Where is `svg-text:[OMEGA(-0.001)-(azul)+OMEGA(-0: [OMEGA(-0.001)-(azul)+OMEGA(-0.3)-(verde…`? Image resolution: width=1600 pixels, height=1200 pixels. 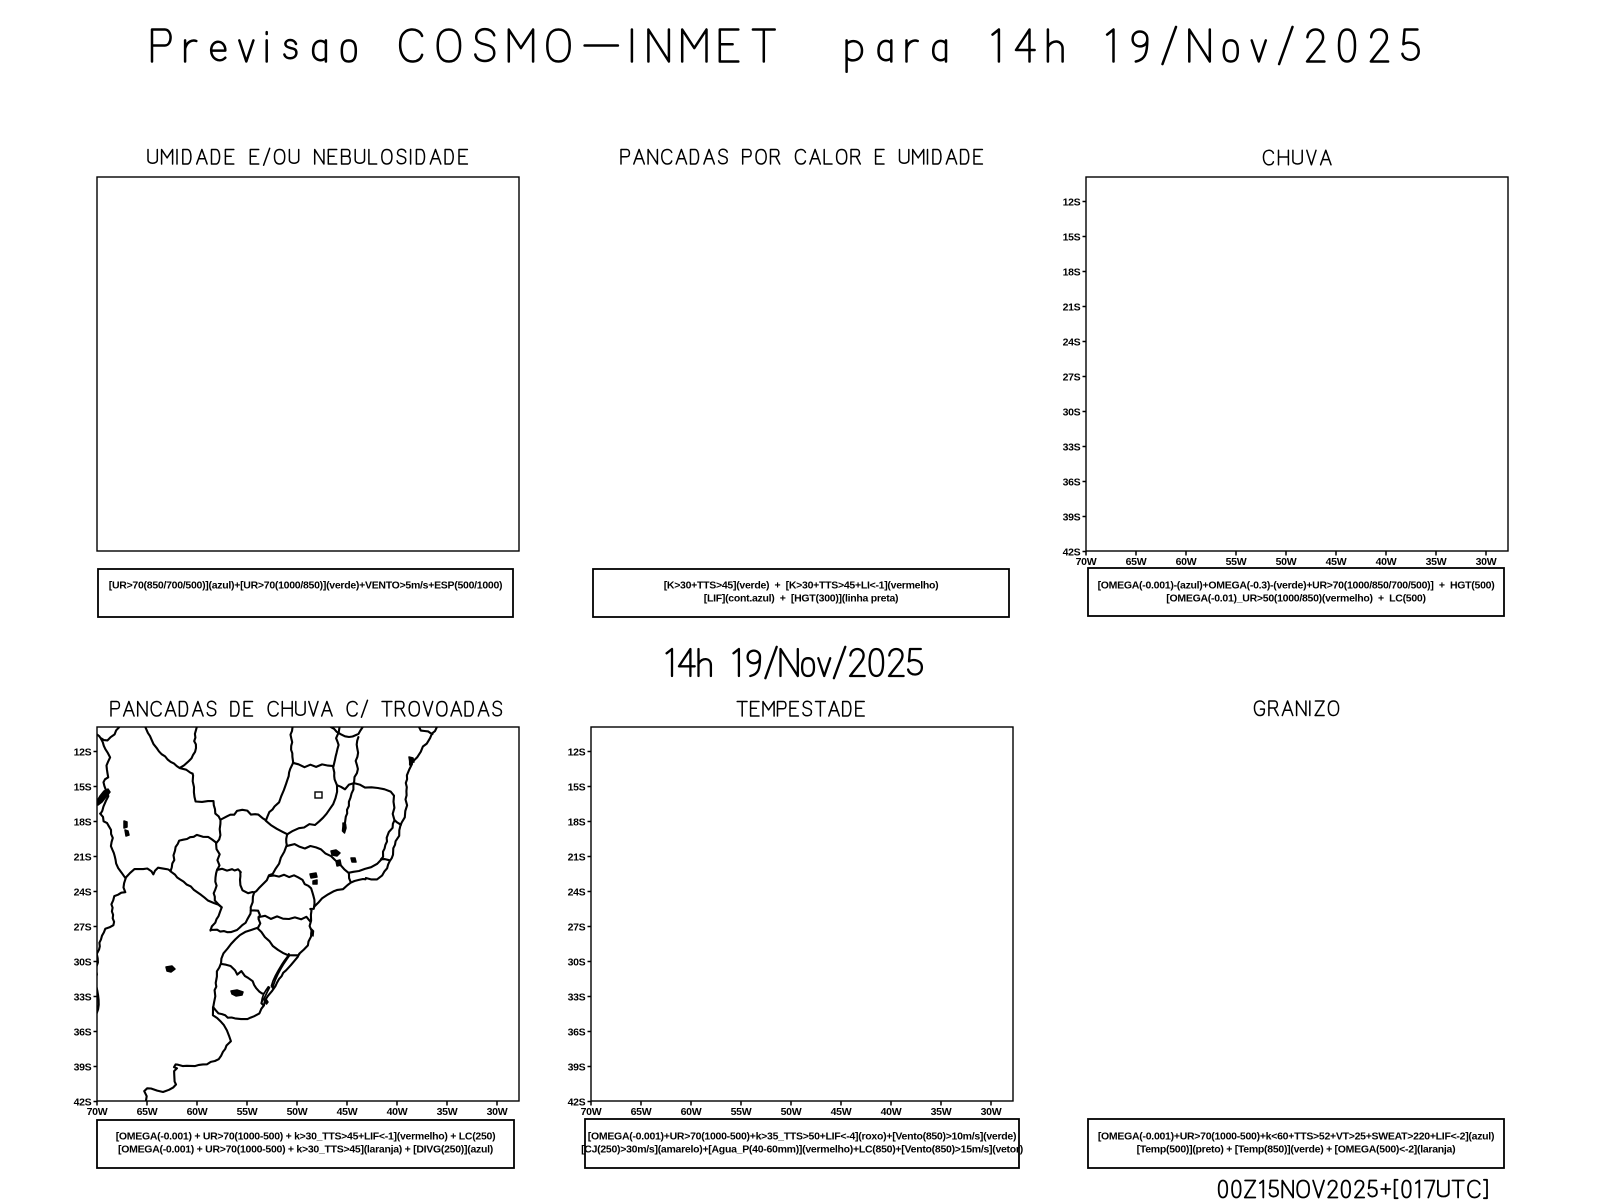 svg-text:[OMEGA(-0.001)-(azul)+OMEGA(-0: [OMEGA(-0.001)-(azul)+OMEGA(-0.3)-(verde… is located at coordinates (1296, 586).